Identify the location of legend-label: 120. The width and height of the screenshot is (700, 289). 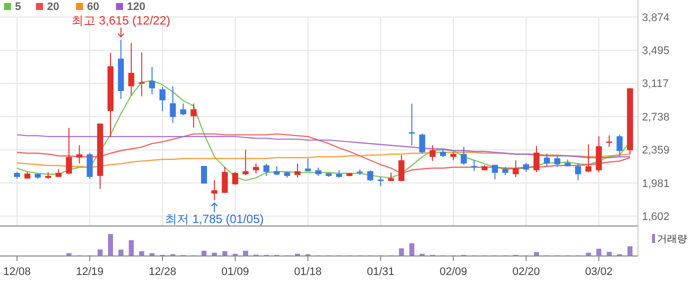
(136, 7).